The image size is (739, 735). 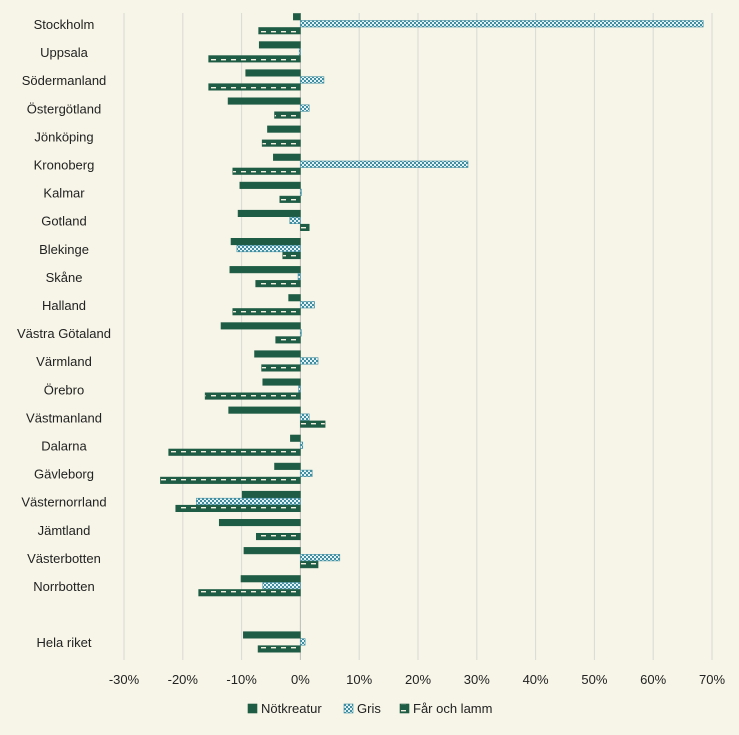 I want to click on category-label: Västra Götaland, so click(x=64, y=333).